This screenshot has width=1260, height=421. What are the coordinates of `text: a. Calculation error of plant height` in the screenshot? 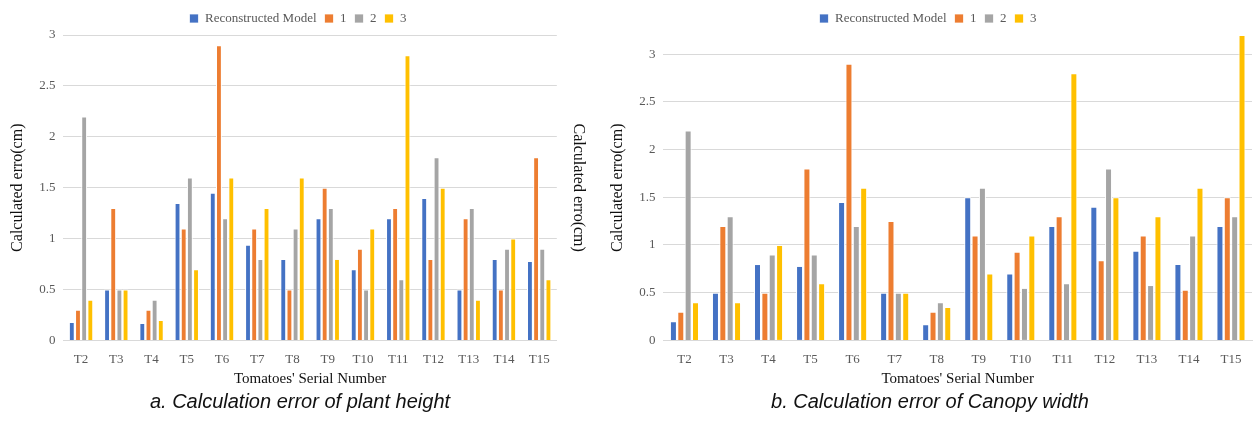 It's located at (300, 401).